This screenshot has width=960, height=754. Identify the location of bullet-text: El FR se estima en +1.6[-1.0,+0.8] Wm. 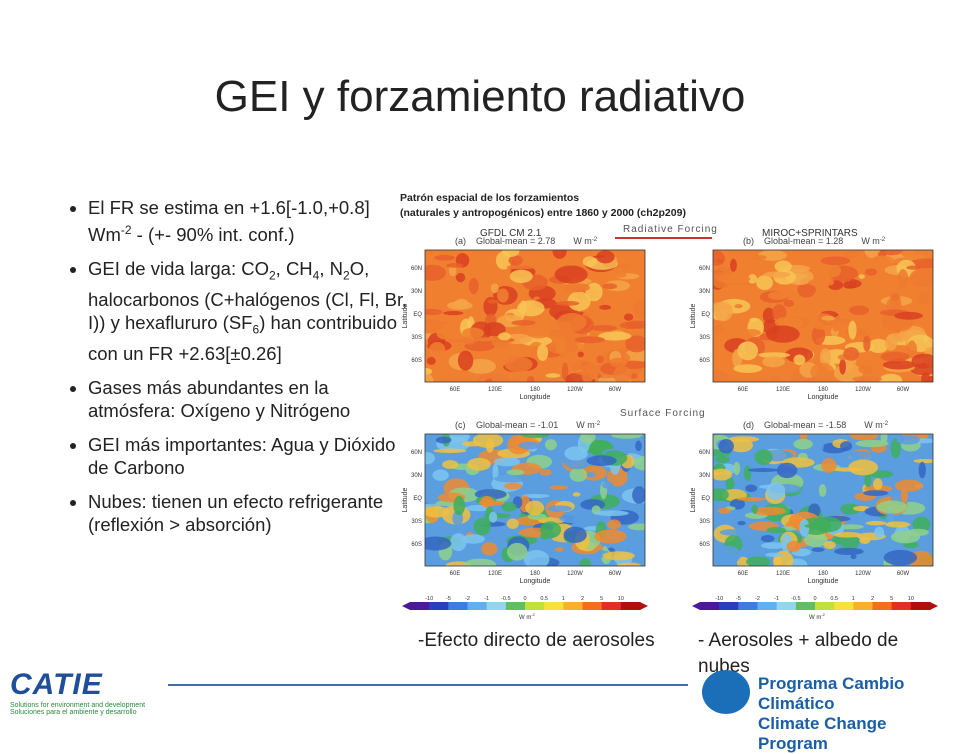
(229, 221).